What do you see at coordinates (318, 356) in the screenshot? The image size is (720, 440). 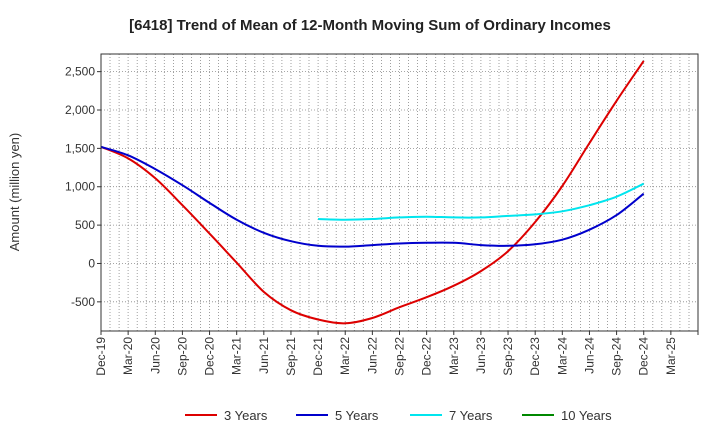 I see `x-tick-label: Dec-21` at bounding box center [318, 356].